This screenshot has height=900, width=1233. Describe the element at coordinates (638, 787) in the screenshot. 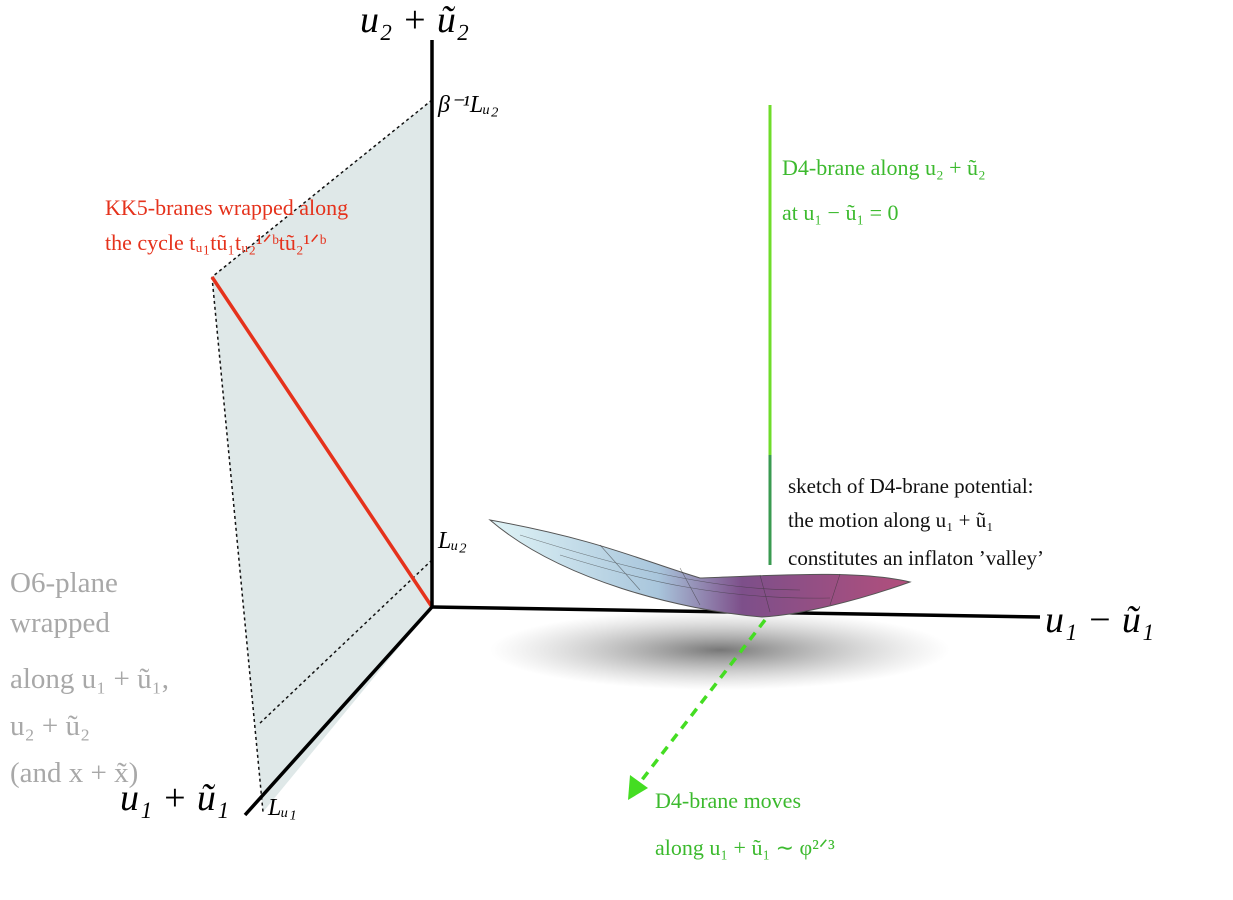

I see `arrow-head` at that location.